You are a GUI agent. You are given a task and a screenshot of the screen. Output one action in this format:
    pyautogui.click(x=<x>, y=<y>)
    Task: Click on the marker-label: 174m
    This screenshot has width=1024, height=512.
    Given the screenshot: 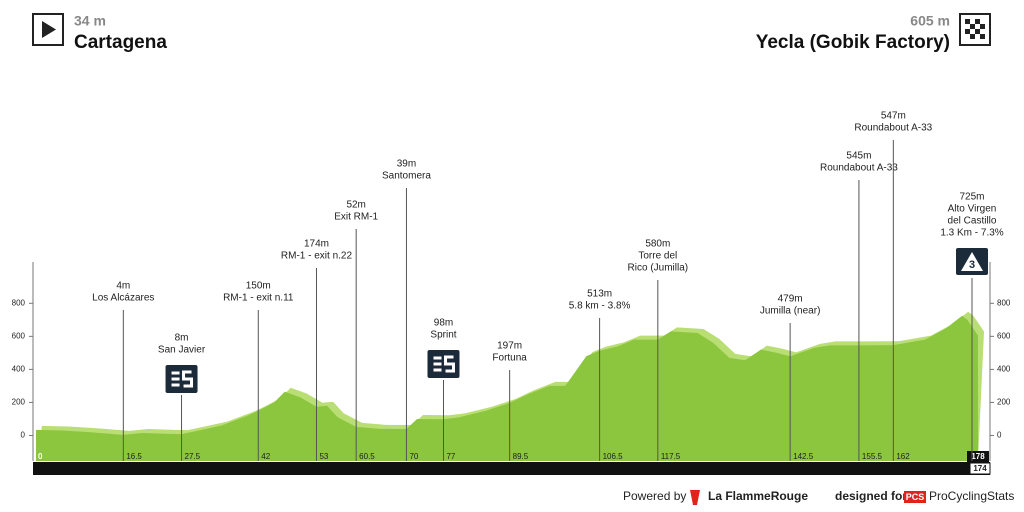 What is the action you would take?
    pyautogui.click(x=316, y=244)
    